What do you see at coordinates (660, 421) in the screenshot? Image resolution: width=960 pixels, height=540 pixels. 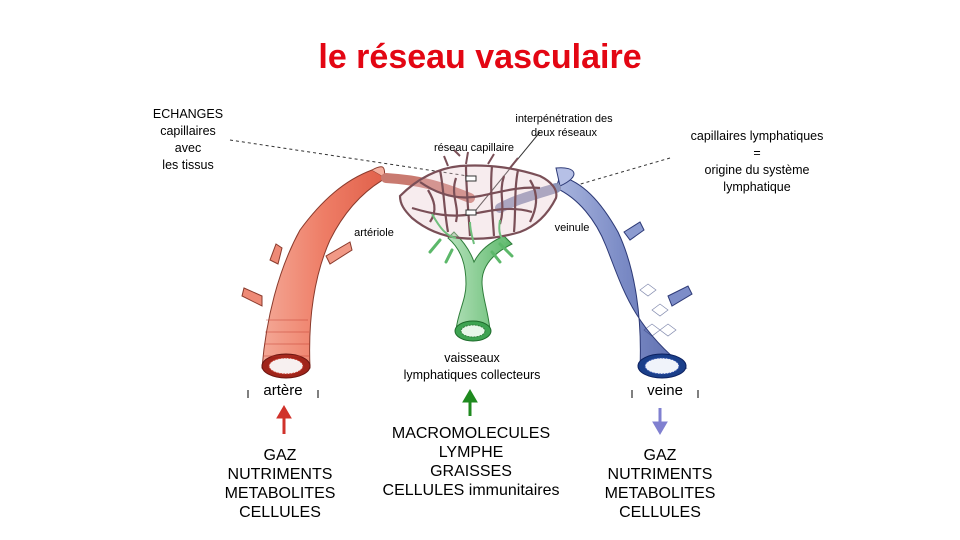 I see `down-arrow-icon` at bounding box center [660, 421].